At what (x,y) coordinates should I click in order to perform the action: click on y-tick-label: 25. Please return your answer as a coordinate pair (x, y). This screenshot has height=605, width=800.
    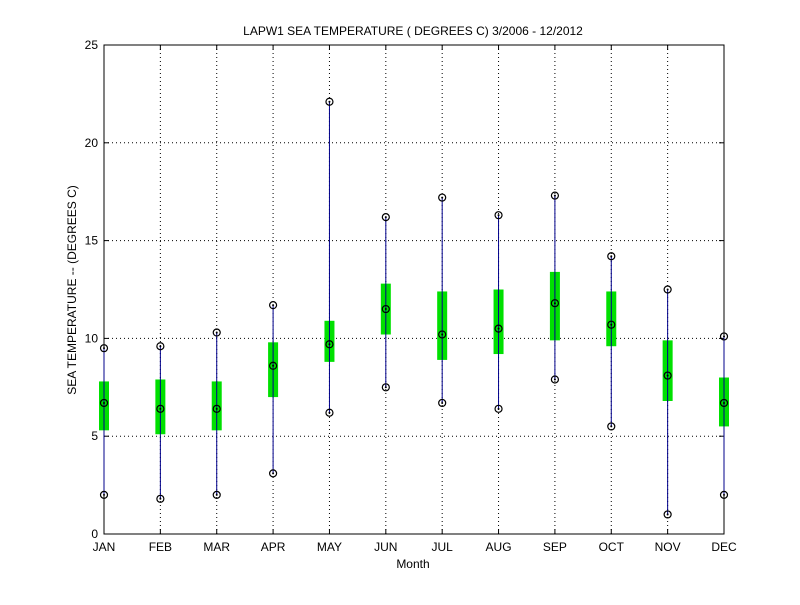
    Looking at the image, I should click on (92, 45).